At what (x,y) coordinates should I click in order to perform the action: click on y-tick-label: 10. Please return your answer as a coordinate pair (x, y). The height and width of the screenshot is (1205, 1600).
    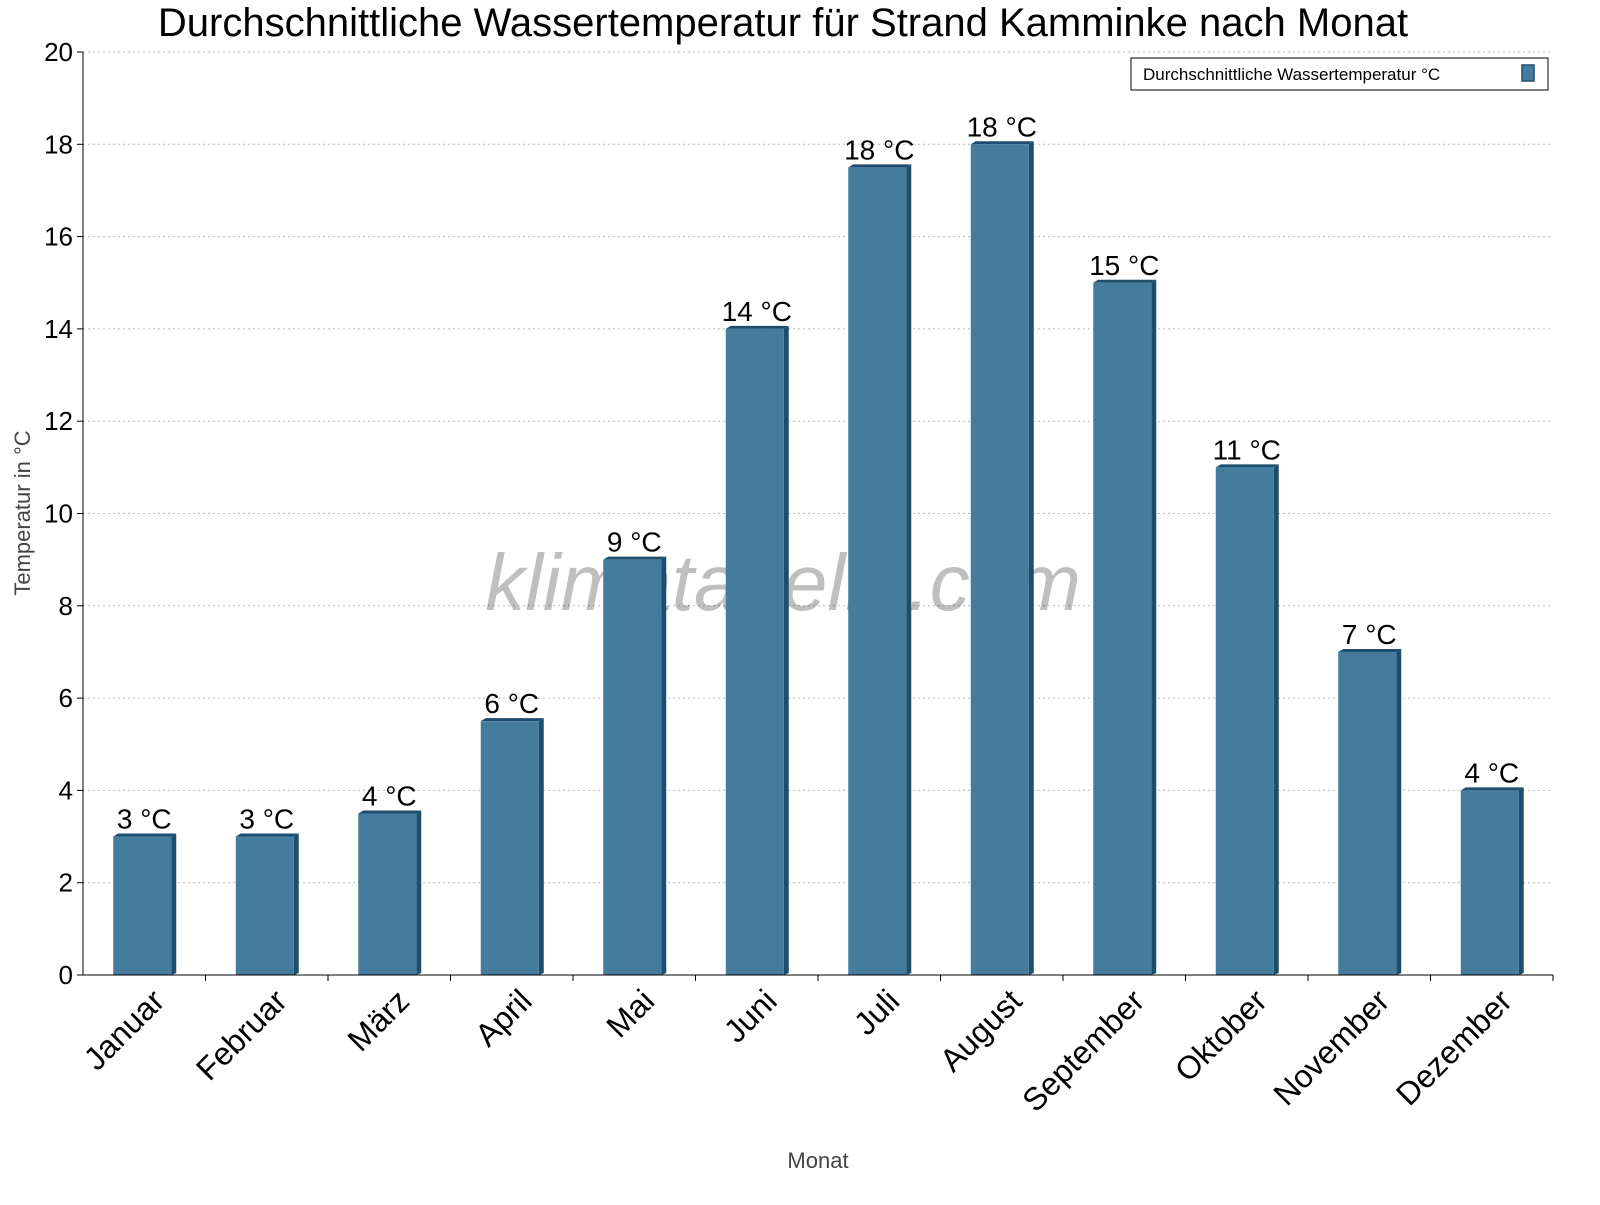
    Looking at the image, I should click on (58, 514).